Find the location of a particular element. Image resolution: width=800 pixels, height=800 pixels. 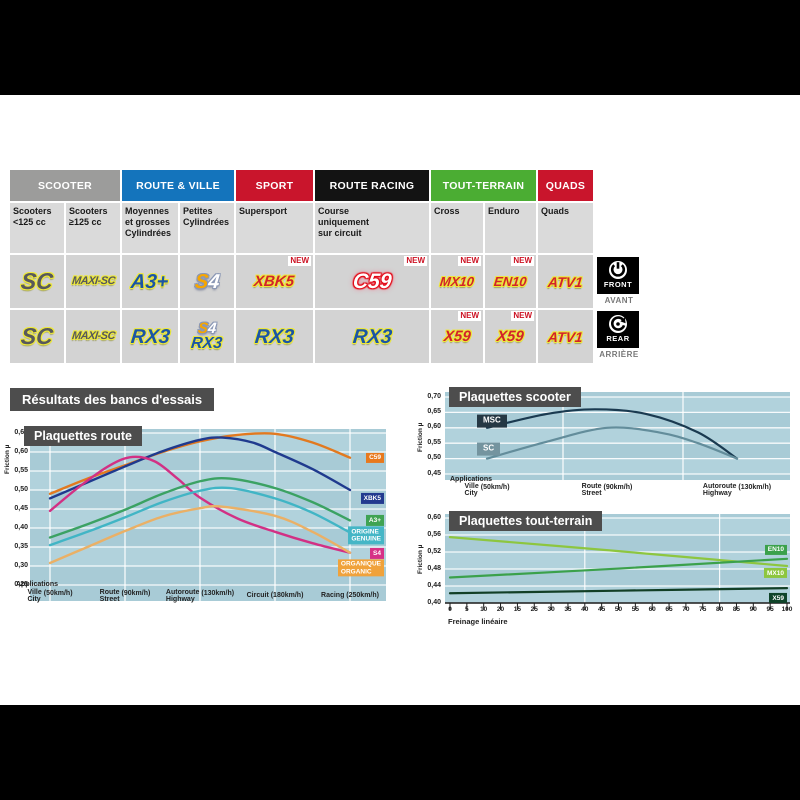

x-tick-label: 45 is located at coordinates (602, 609).